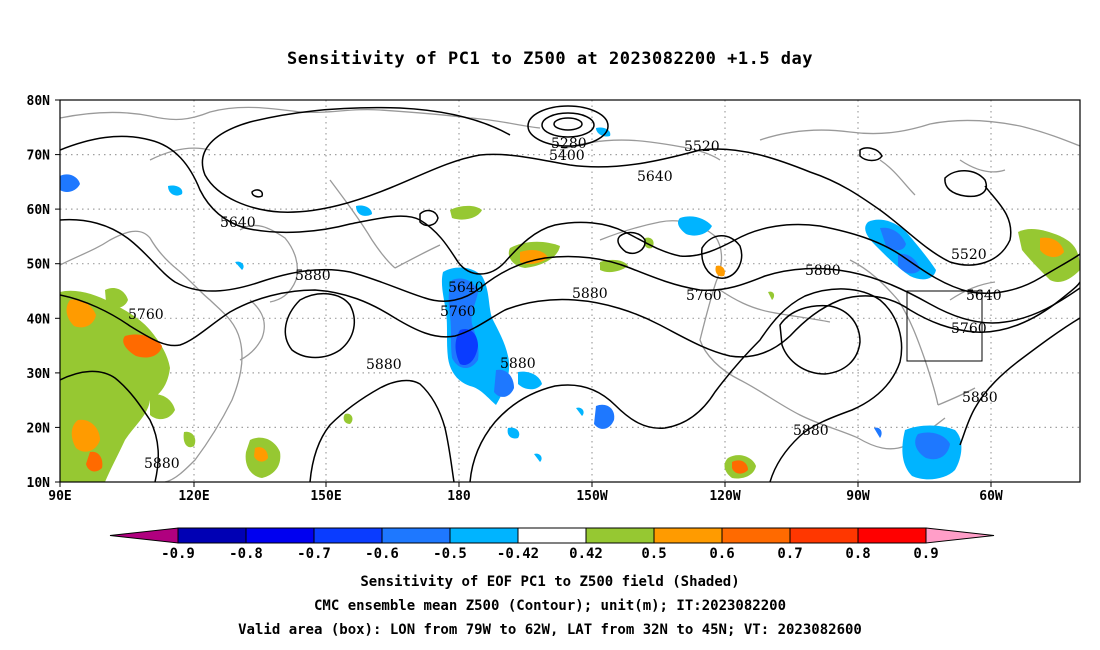  I want to click on lat-label: 40N, so click(39, 319).